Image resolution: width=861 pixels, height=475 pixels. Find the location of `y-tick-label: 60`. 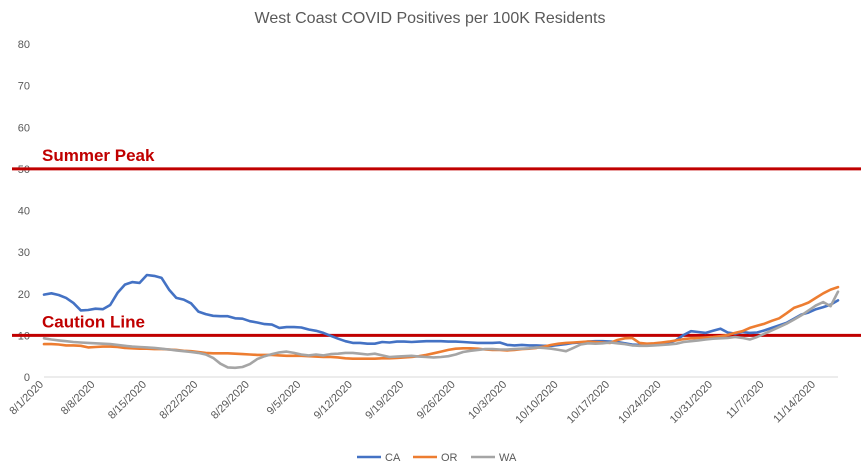

y-tick-label: 60 is located at coordinates (24, 128).